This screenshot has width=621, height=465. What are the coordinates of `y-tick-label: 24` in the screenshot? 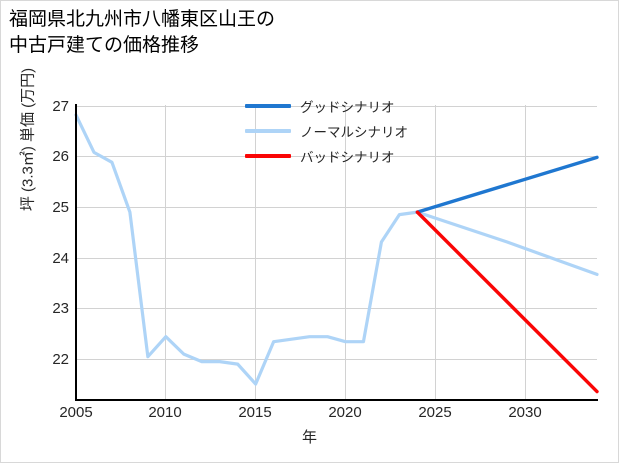 It's located at (60, 258).